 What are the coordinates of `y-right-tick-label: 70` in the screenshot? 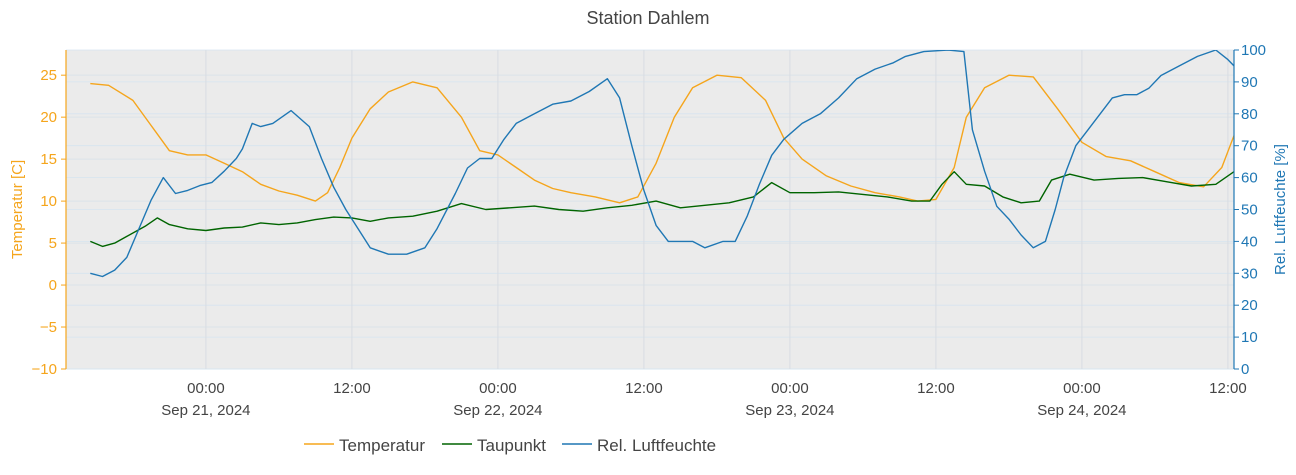 It's located at (1249, 146).